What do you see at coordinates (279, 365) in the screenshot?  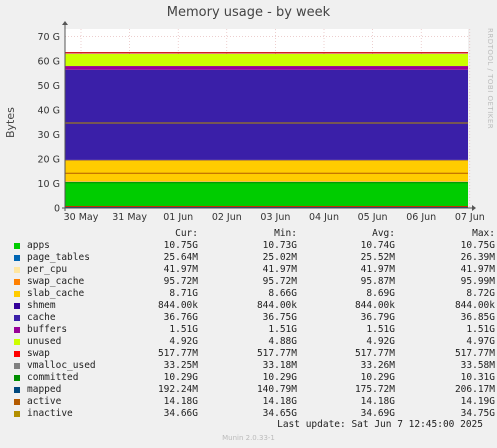 I see `legend-value-min: 33.18M` at bounding box center [279, 365].